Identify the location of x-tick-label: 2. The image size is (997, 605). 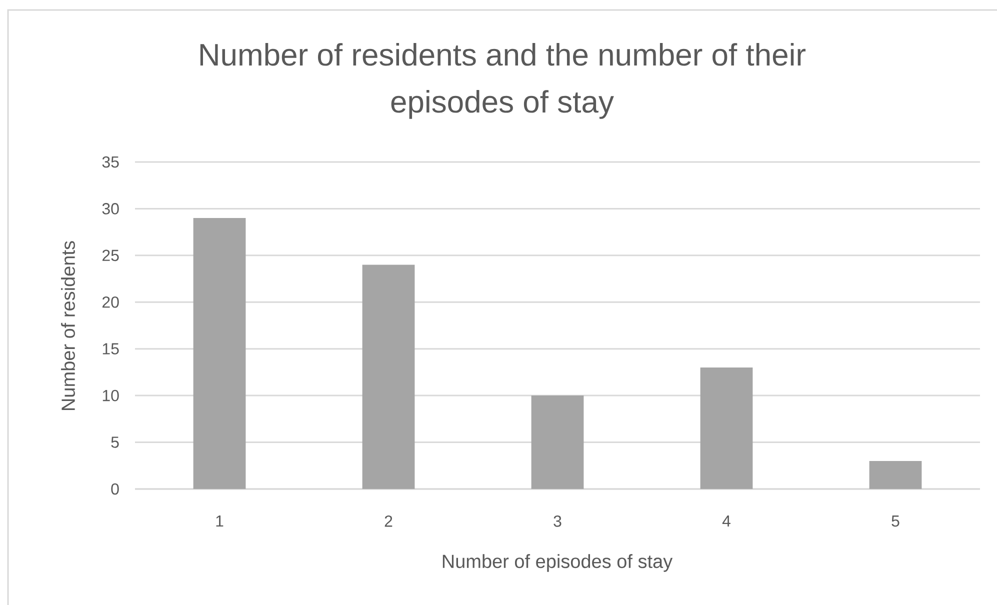
(388, 521).